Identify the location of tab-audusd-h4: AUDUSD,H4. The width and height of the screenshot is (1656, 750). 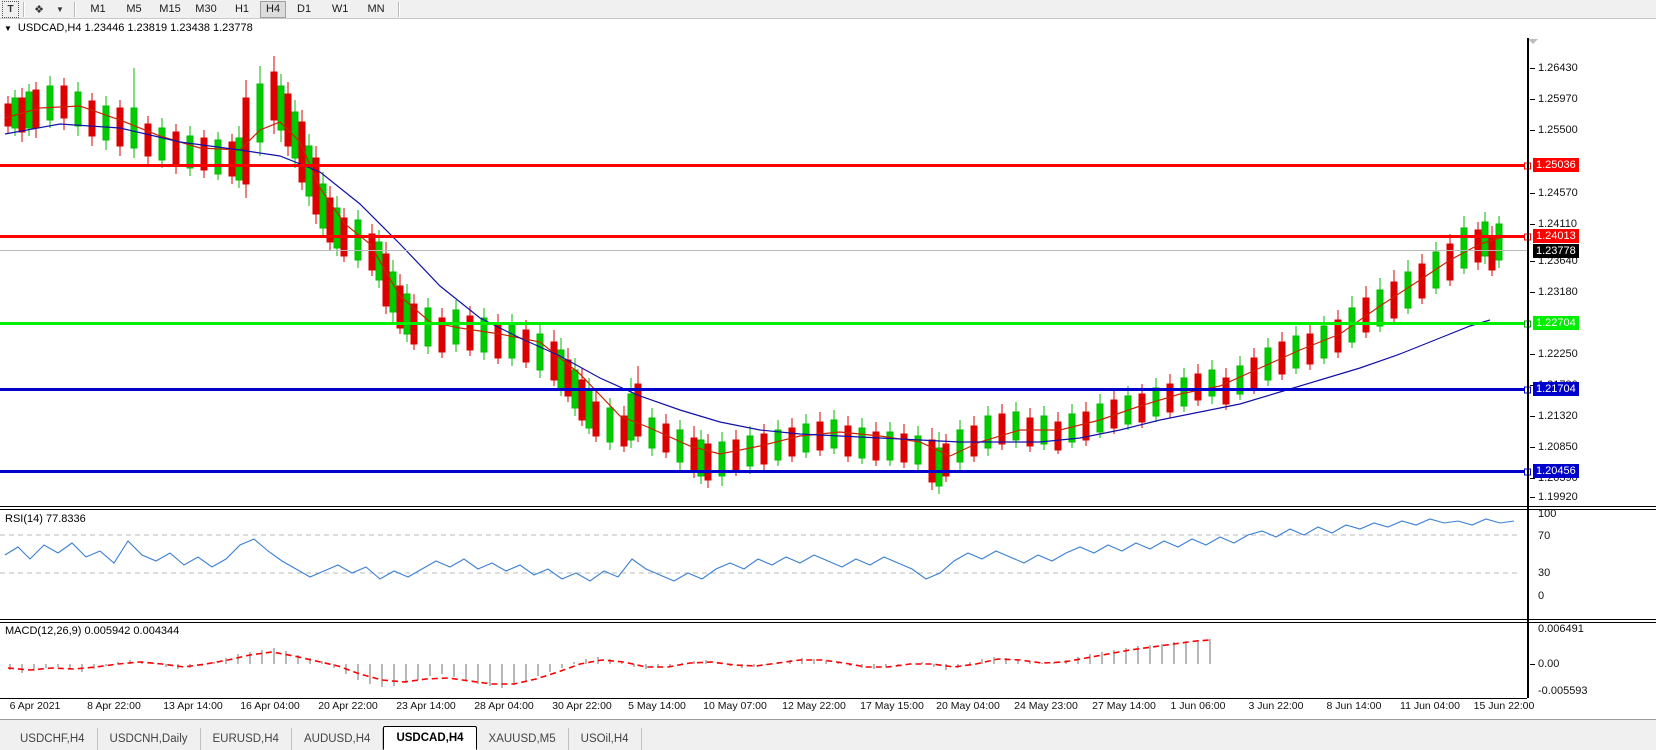
(338, 739).